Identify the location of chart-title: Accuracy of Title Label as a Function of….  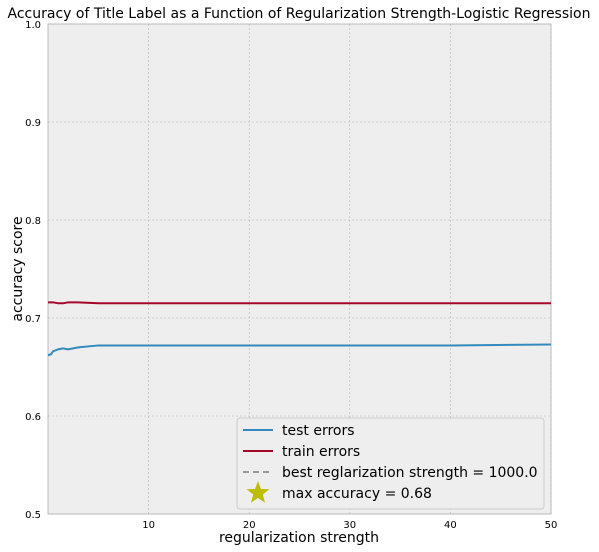
(299, 14).